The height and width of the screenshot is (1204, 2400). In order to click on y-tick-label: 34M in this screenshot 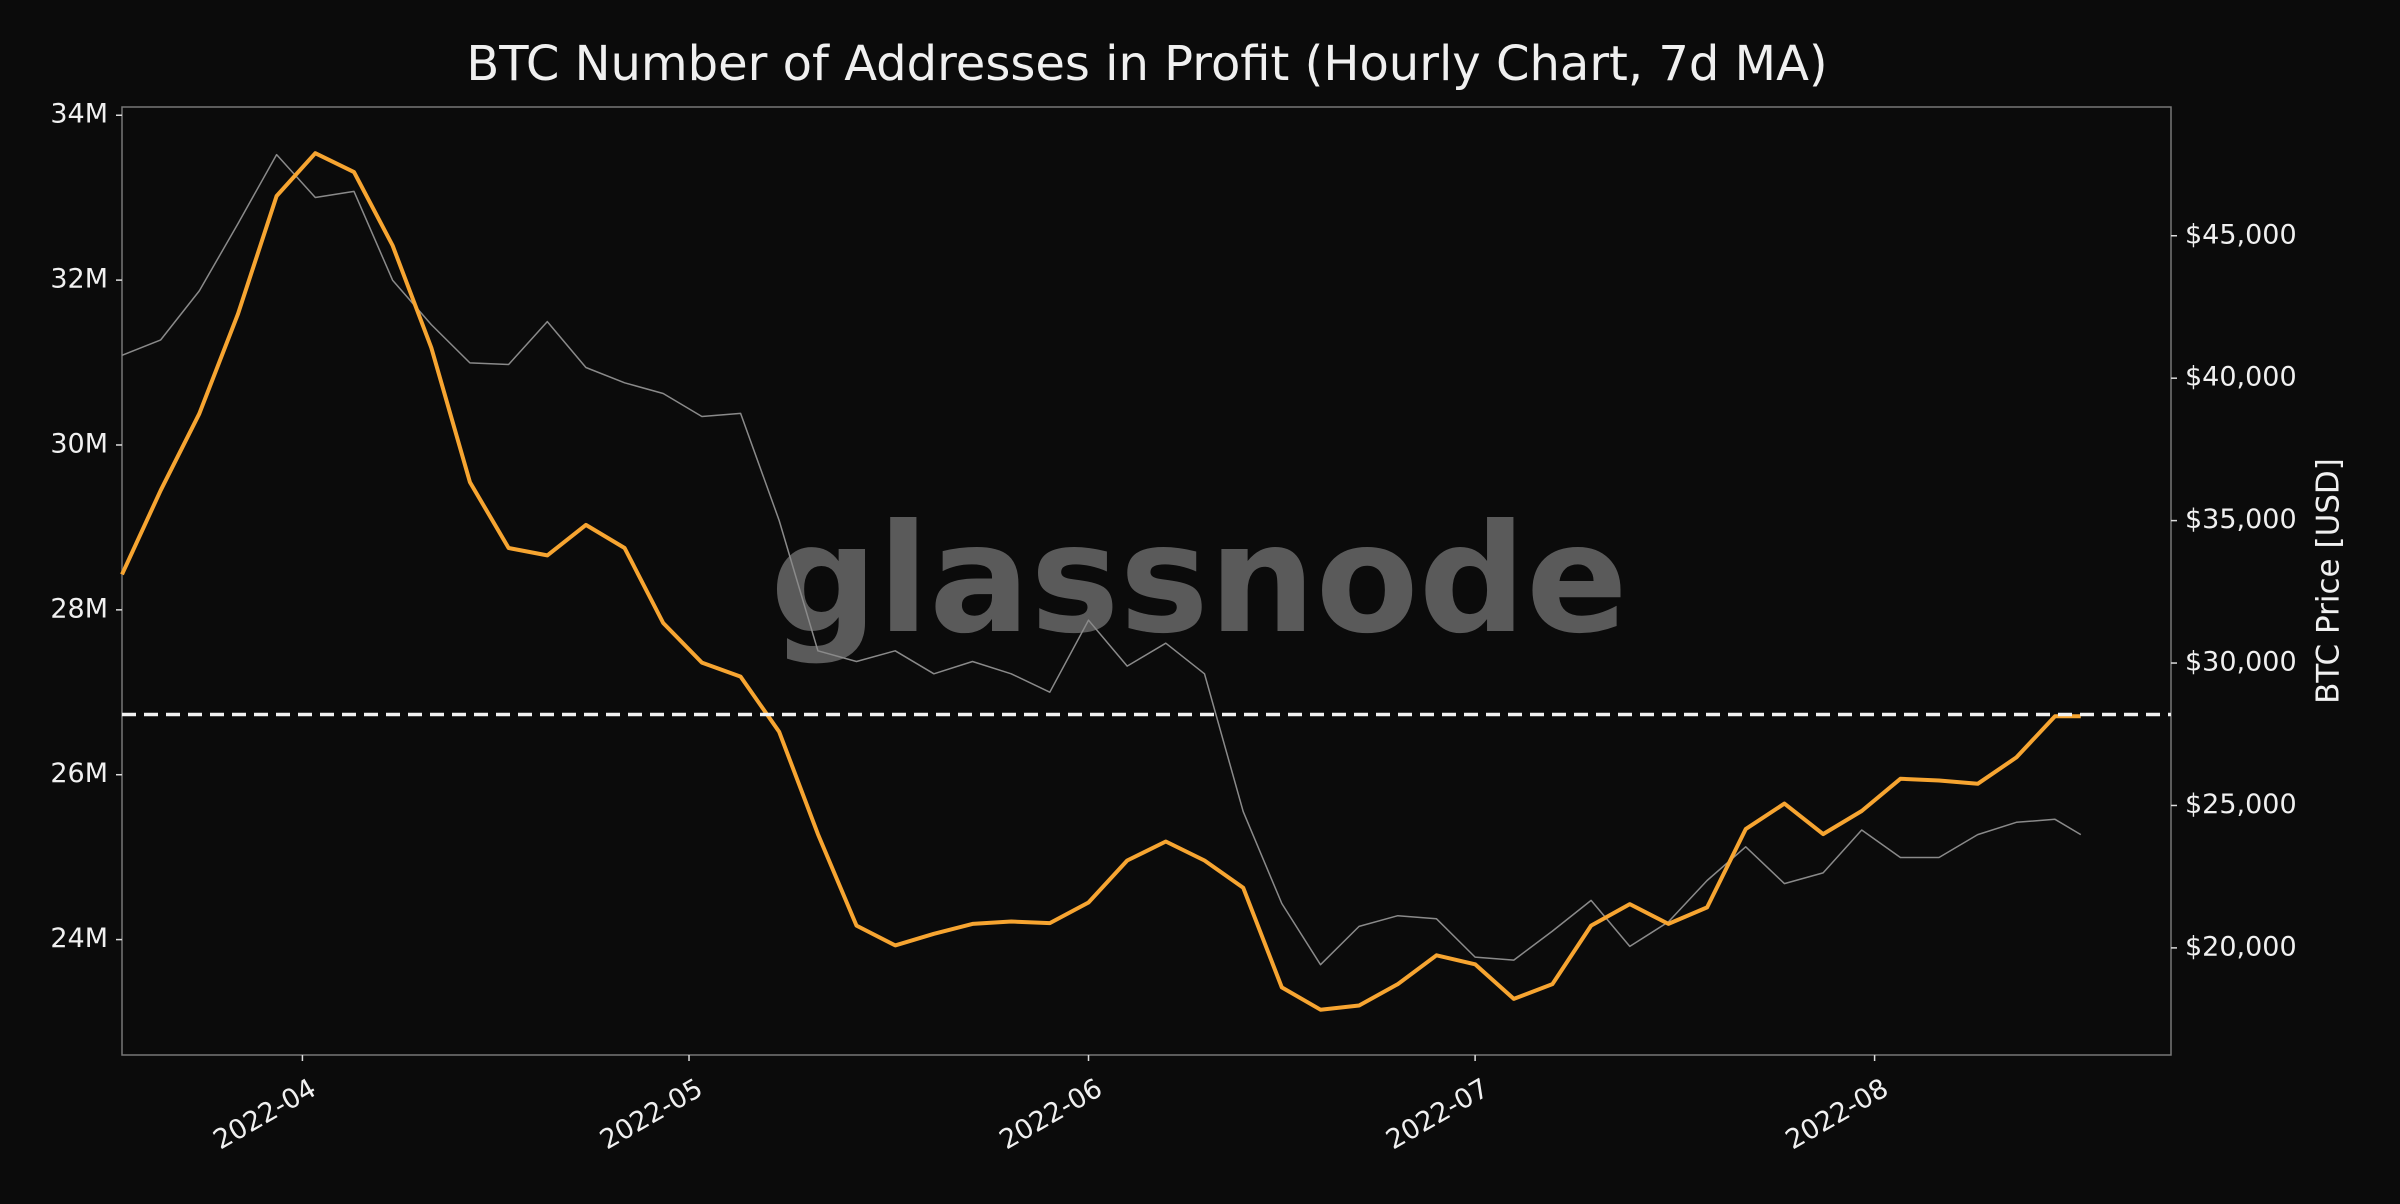, I will do `click(79, 114)`.